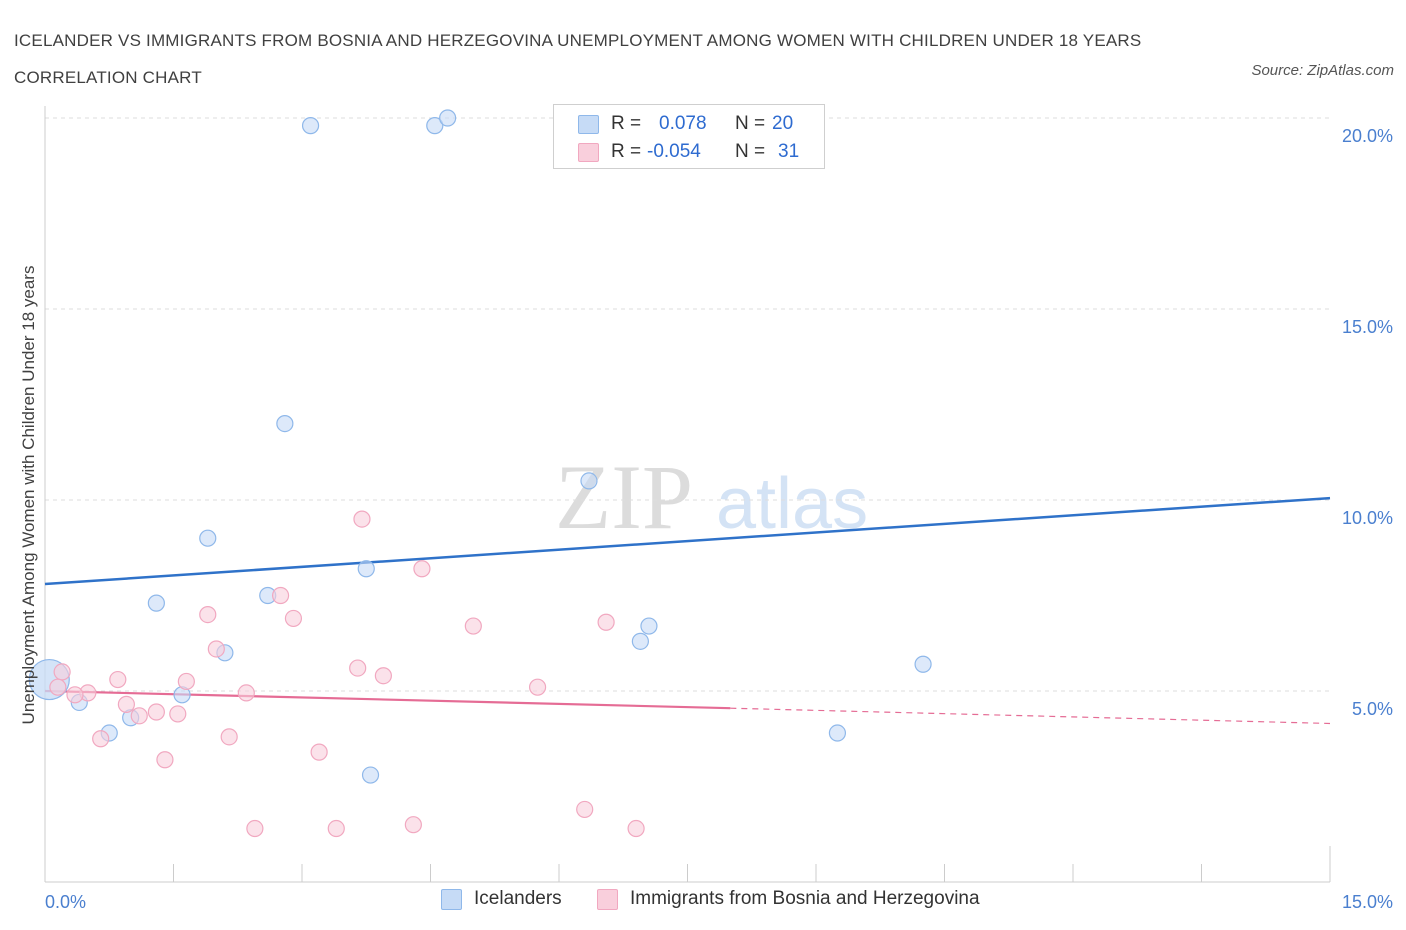 The width and height of the screenshot is (1406, 930). Describe the element at coordinates (783, 123) in the screenshot. I see `legend-n-value: 20` at that location.